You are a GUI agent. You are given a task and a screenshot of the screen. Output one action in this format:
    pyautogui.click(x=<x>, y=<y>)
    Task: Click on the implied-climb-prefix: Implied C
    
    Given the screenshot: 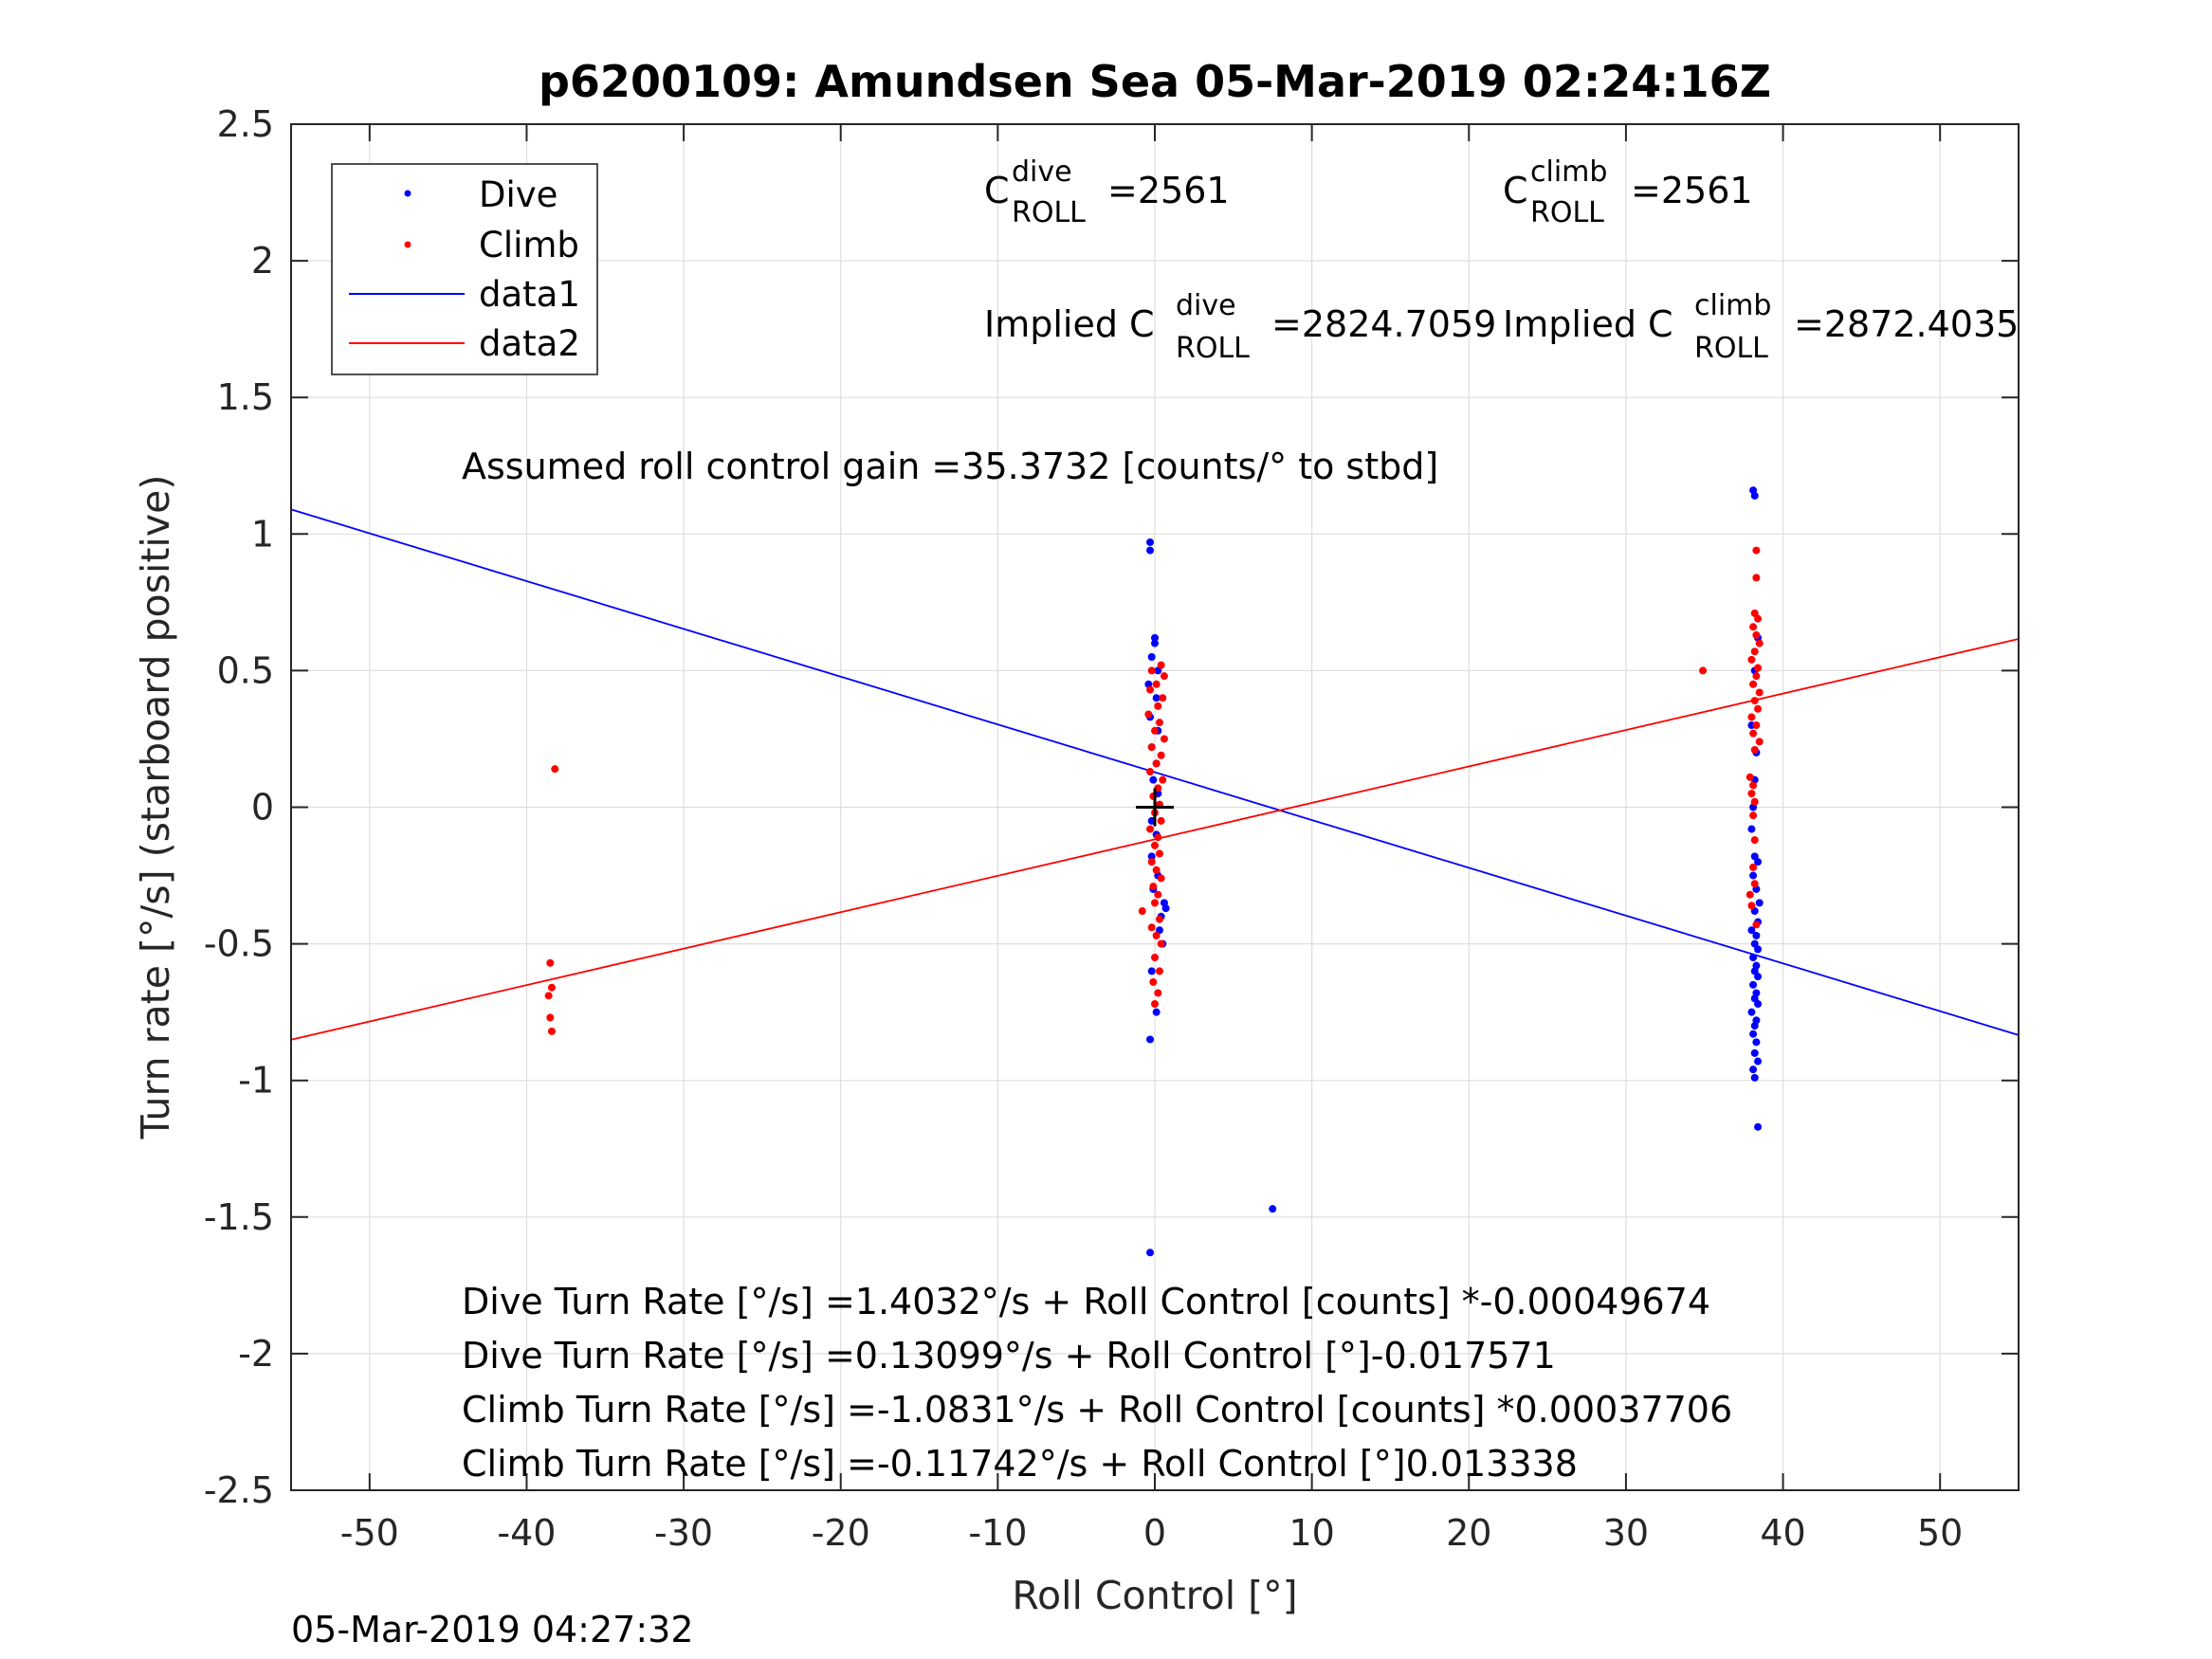 What is the action you would take?
    pyautogui.click(x=1588, y=324)
    